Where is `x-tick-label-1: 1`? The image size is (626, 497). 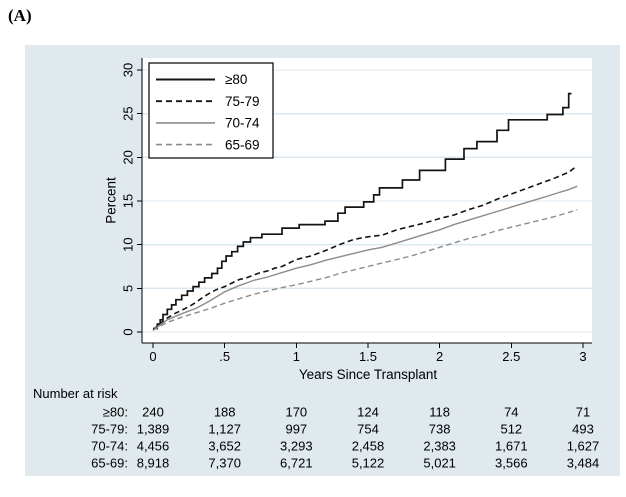
x-tick-label-1: 1 is located at coordinates (296, 356).